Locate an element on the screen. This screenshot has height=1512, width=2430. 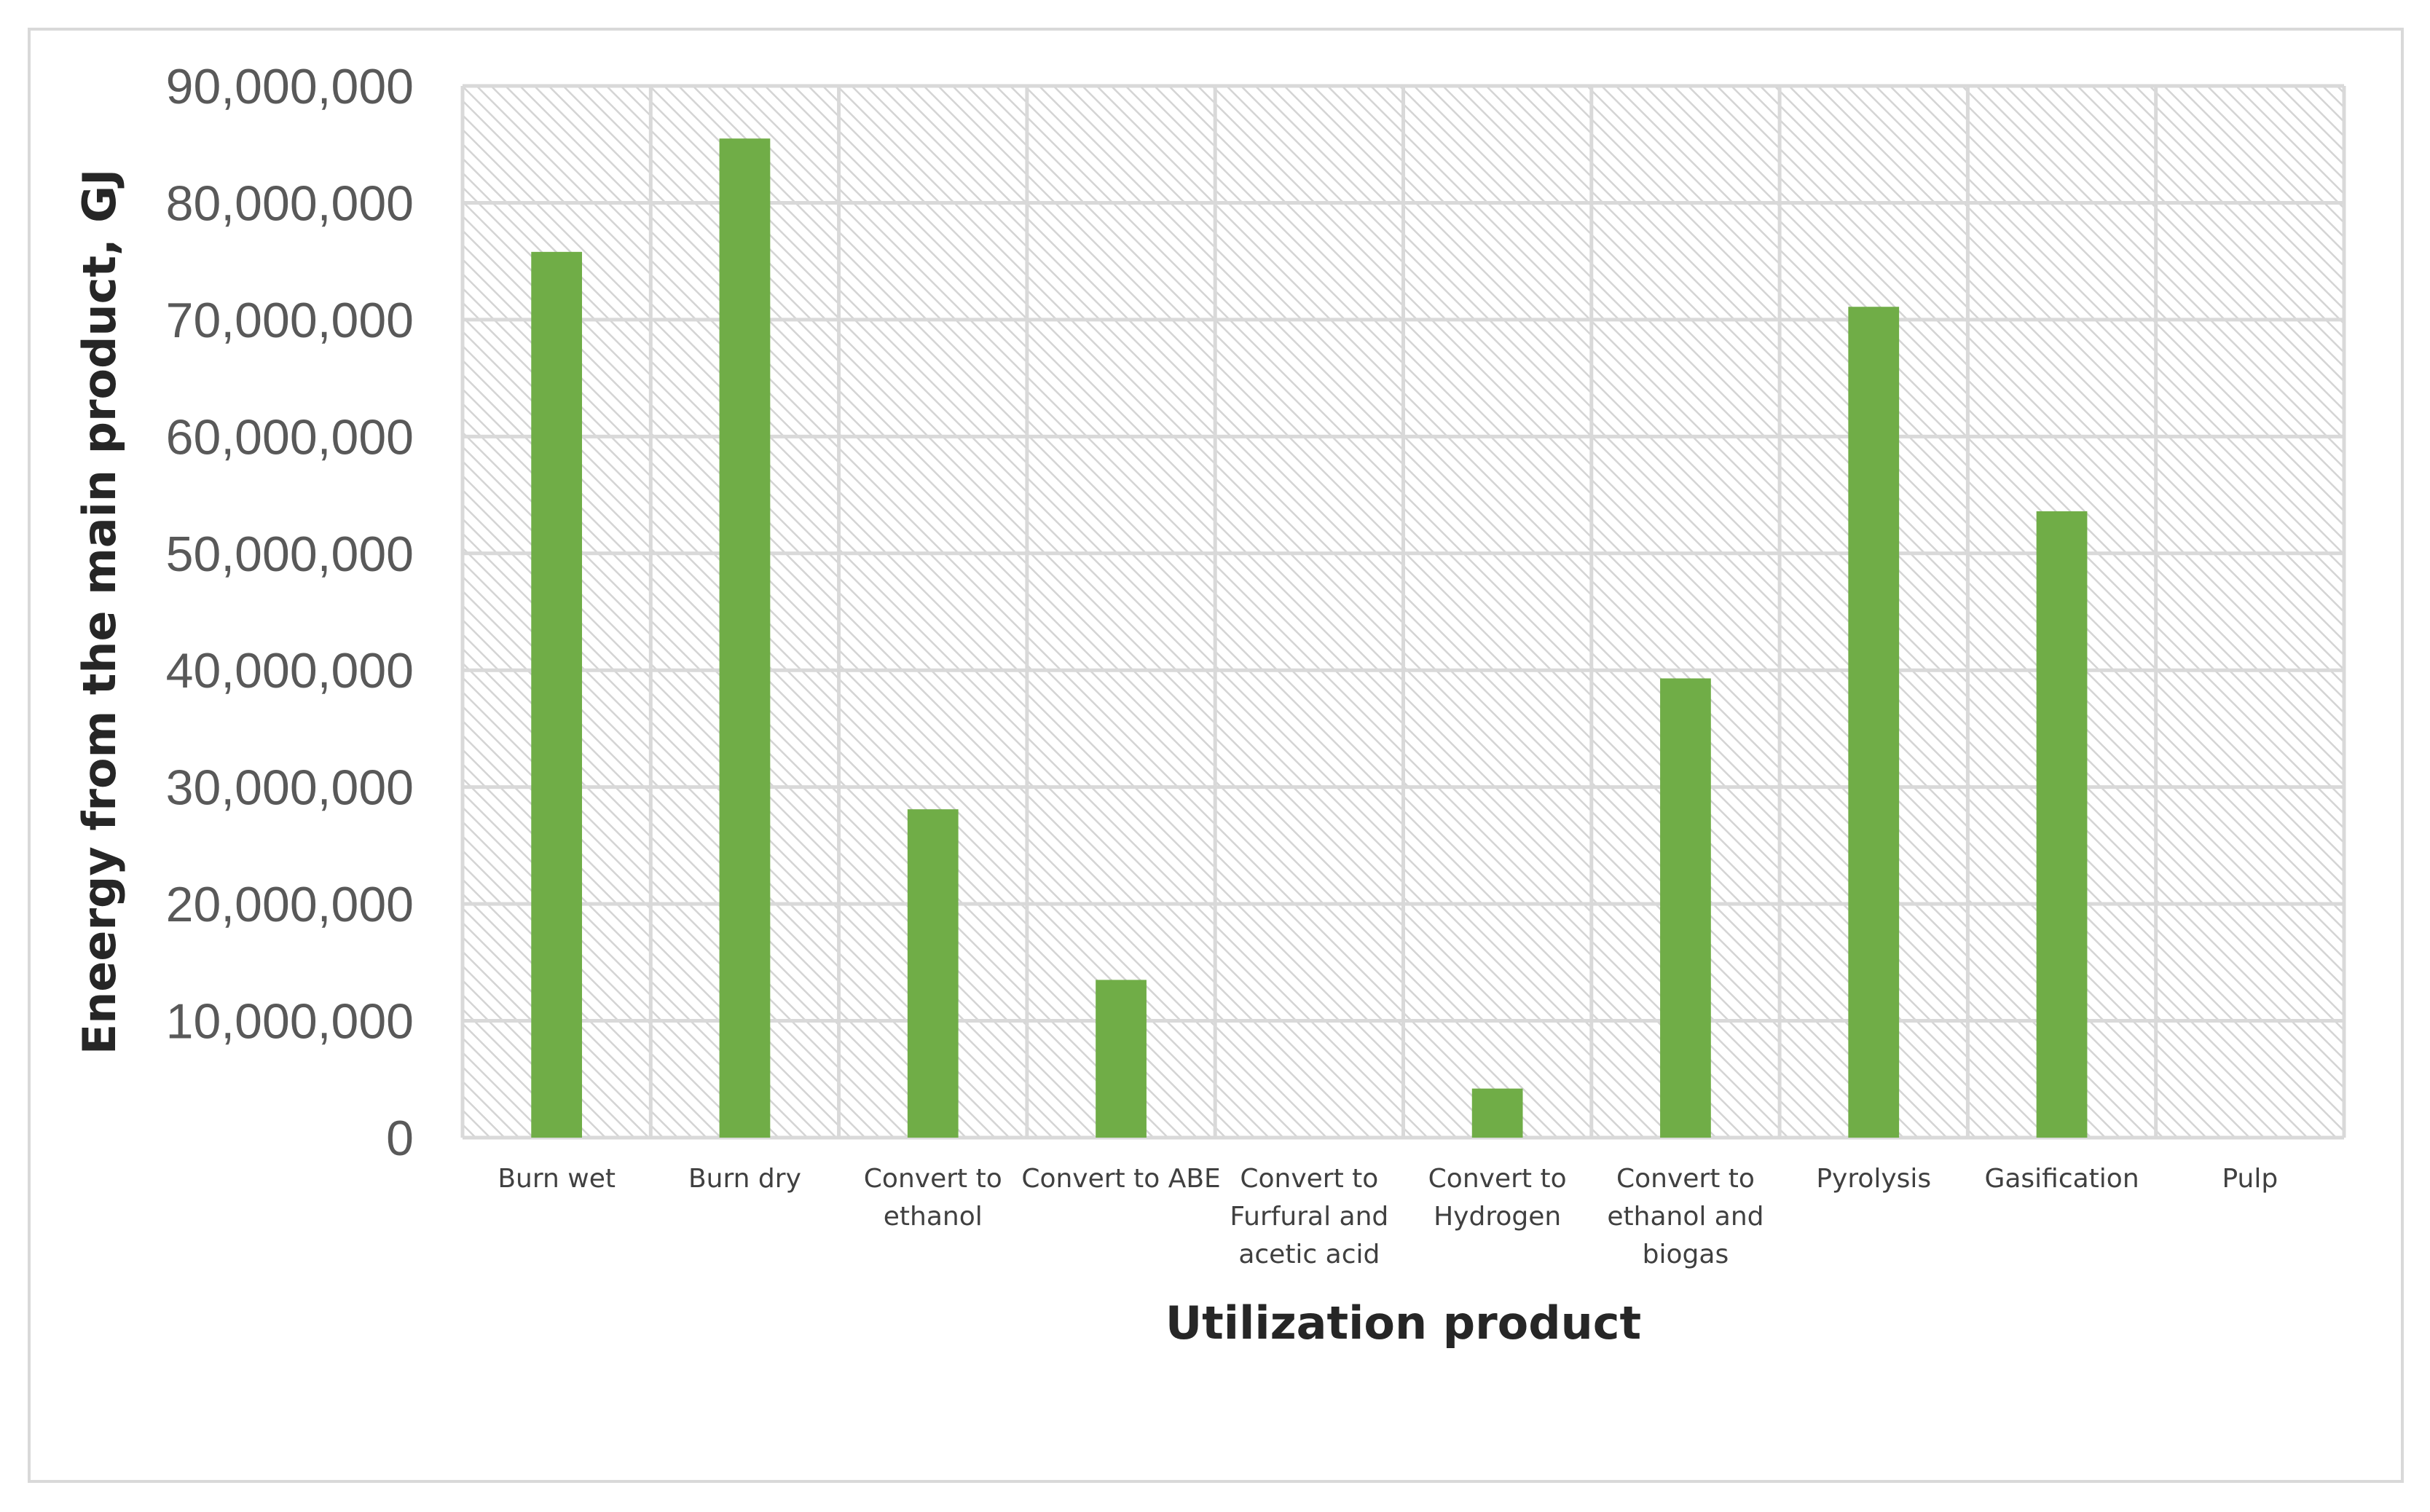
x-tick-label: Burn dry is located at coordinates (745, 1179).